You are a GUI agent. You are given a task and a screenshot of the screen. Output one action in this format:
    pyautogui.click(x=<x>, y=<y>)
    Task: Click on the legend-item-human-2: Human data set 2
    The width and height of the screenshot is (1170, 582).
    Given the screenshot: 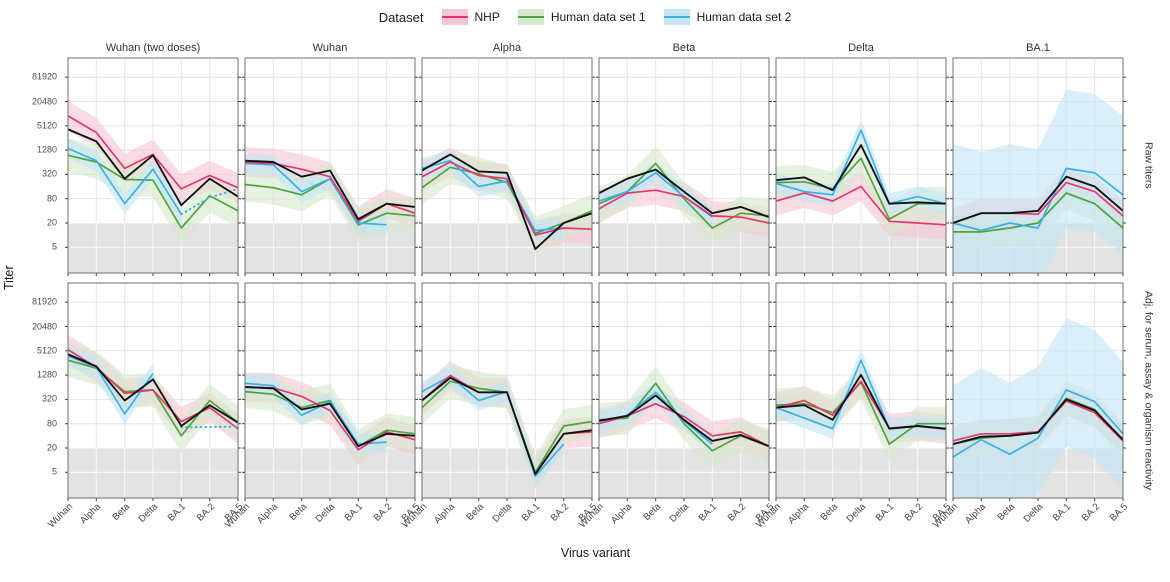 What is the action you would take?
    pyautogui.click(x=727, y=17)
    